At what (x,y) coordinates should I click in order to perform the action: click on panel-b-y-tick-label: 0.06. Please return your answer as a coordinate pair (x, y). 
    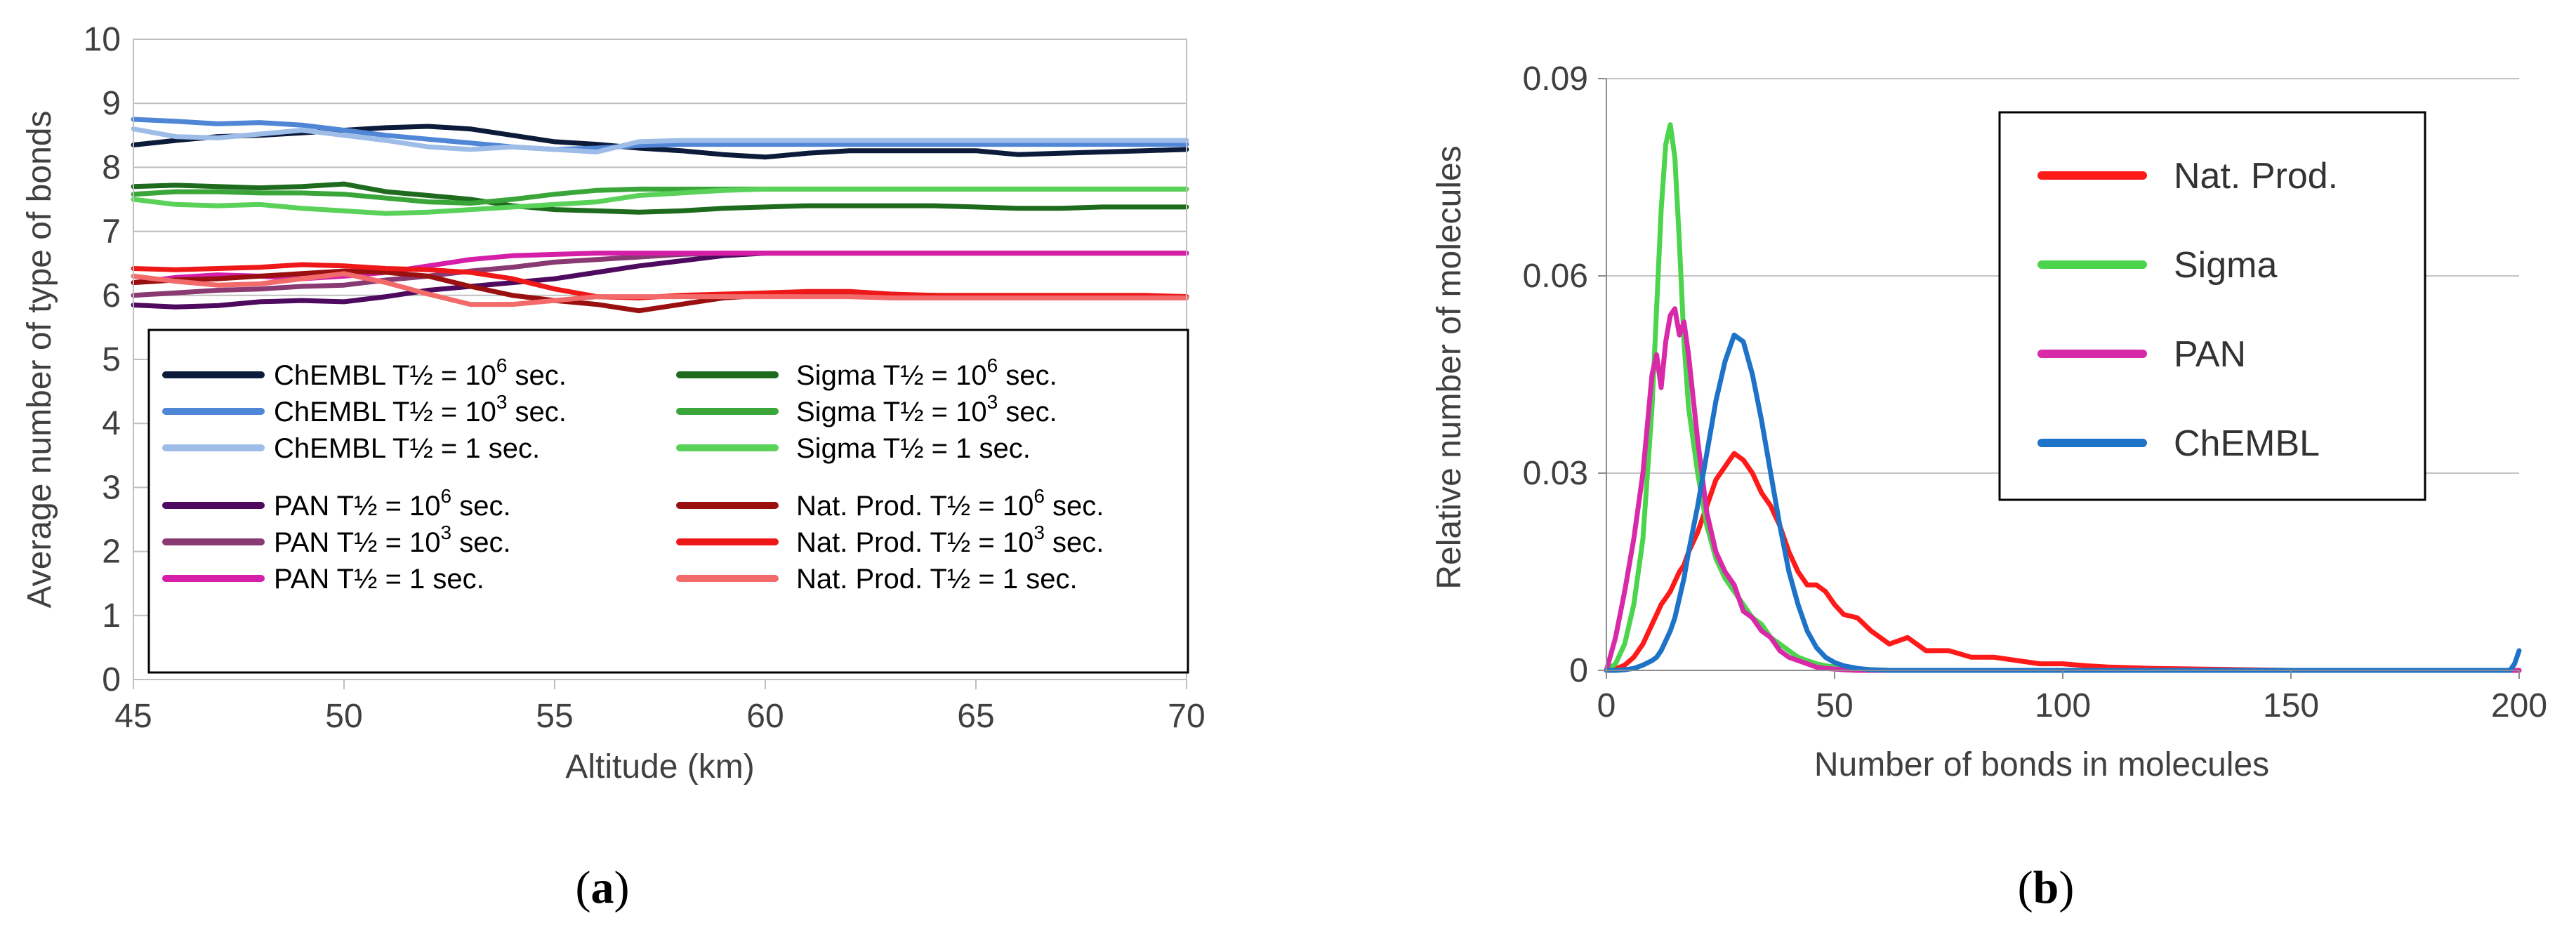
    Looking at the image, I should click on (1555, 276).